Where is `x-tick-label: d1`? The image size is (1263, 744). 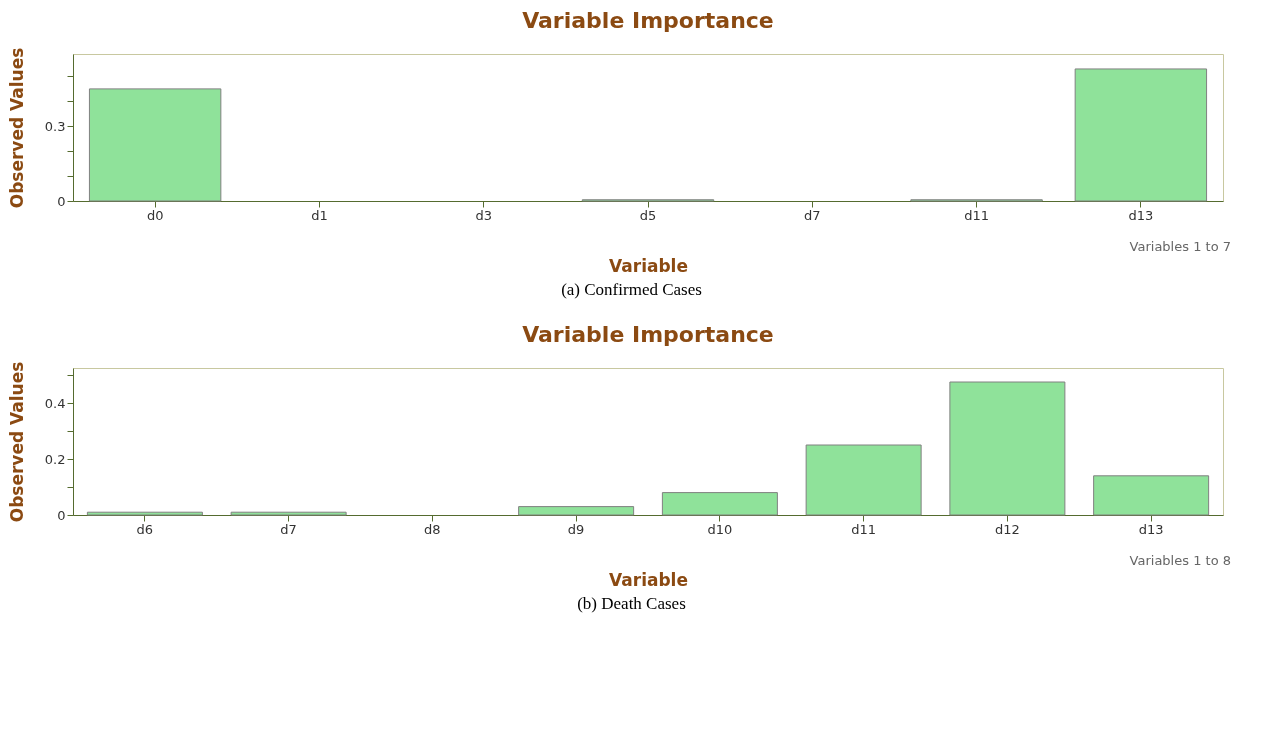
x-tick-label: d1 is located at coordinates (319, 215).